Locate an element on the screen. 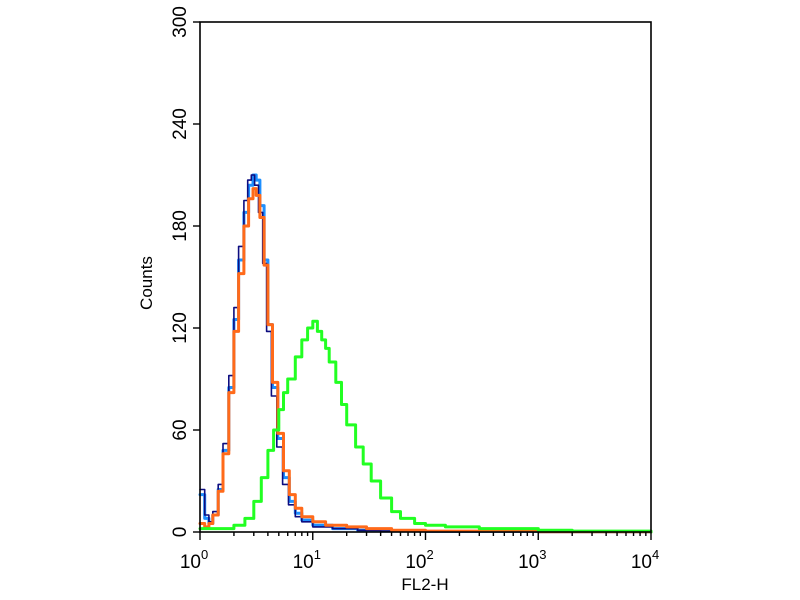  y-tick-label: 300 is located at coordinates (180, 22).